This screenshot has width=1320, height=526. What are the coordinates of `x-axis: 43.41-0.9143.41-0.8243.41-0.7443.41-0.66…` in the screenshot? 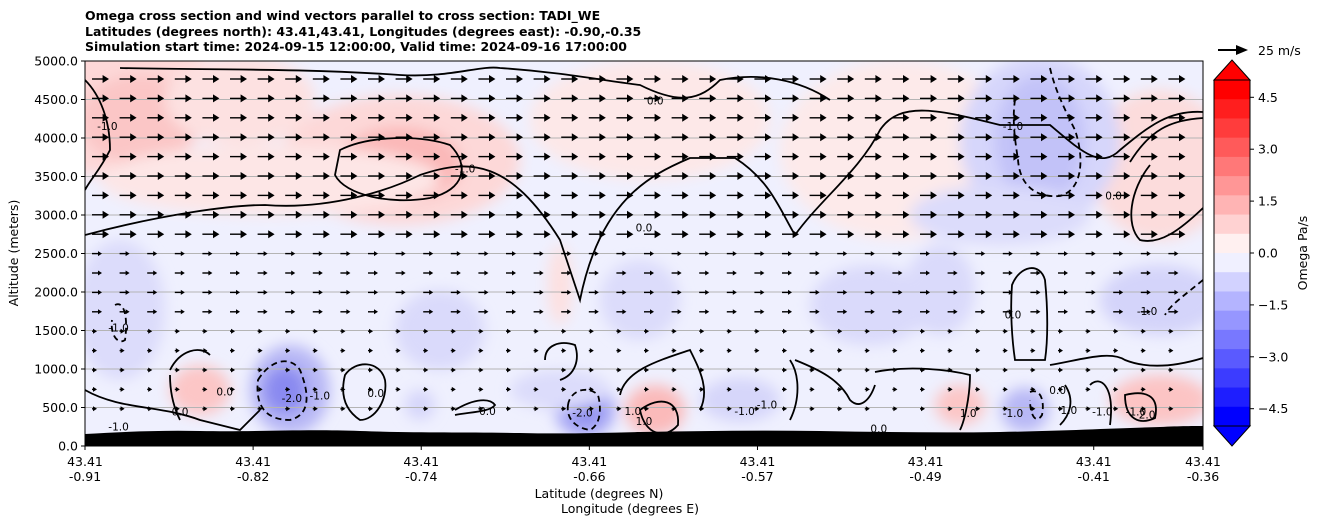 It's located at (644, 465).